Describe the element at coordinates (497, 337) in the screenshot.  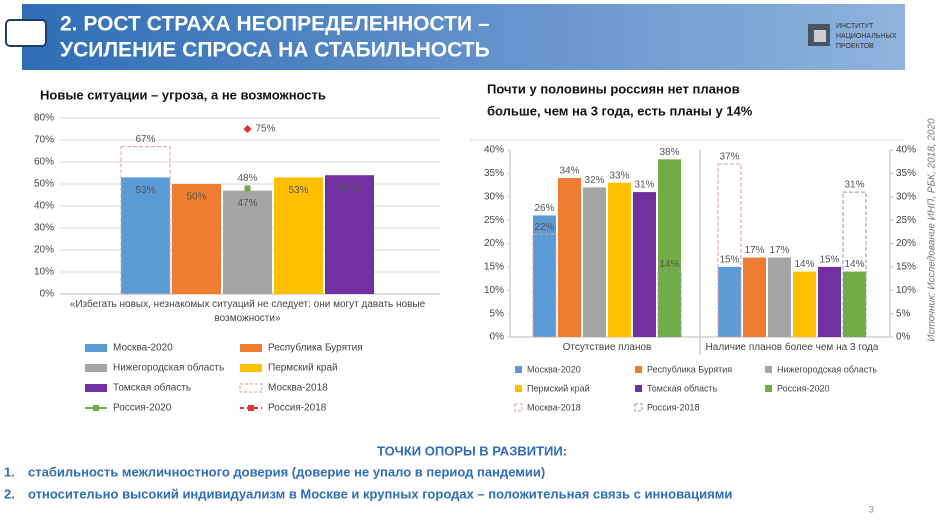
I see `y-tick-label: 0%` at that location.